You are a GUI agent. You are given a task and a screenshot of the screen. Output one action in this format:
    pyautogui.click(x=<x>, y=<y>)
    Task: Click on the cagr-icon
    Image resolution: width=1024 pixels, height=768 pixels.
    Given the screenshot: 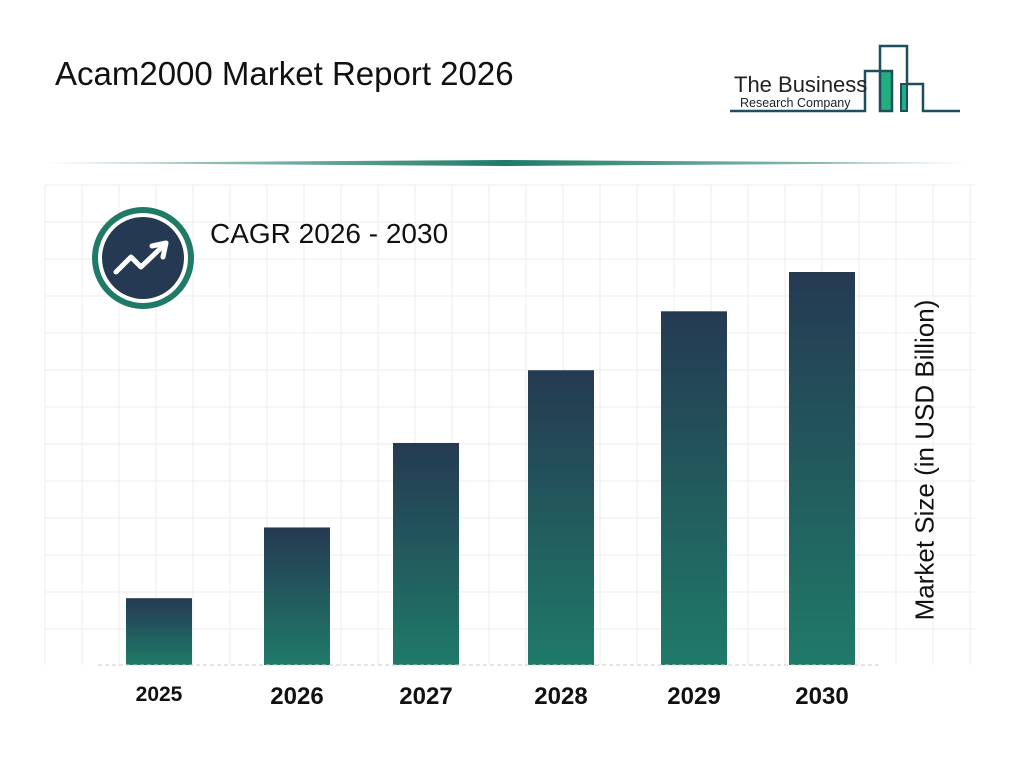 What is the action you would take?
    pyautogui.click(x=143, y=258)
    